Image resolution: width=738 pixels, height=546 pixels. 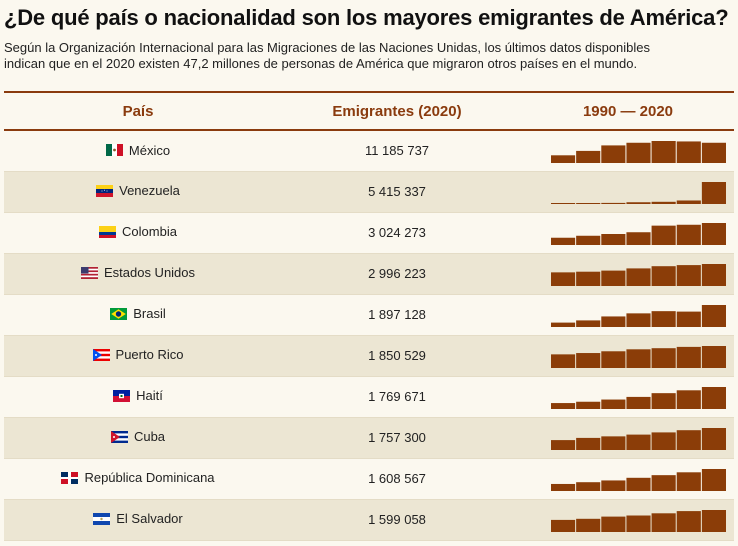 I want to click on country-label-group: Colombia, so click(x=138, y=231).